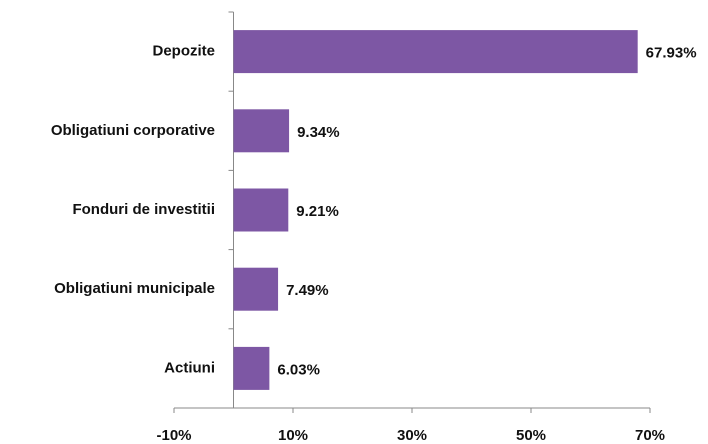  Describe the element at coordinates (134, 288) in the screenshot. I see `y-tick-label: Obligatiuni municipale` at that location.